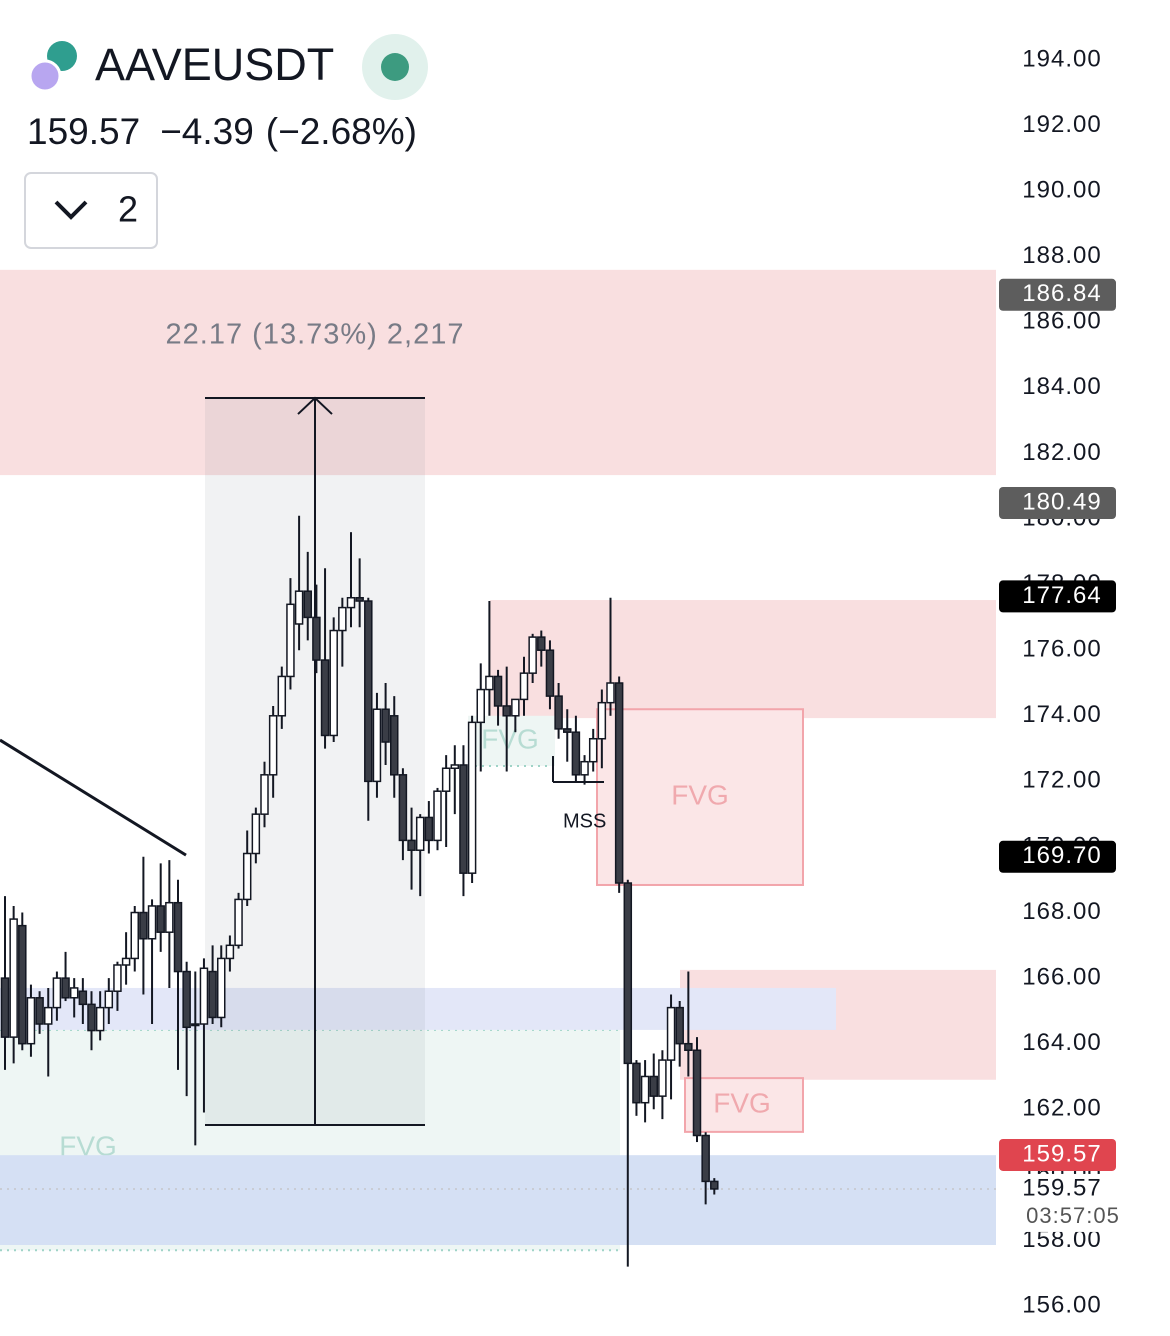  I want to click on y-tick-label: 162.00, so click(1061, 1108).